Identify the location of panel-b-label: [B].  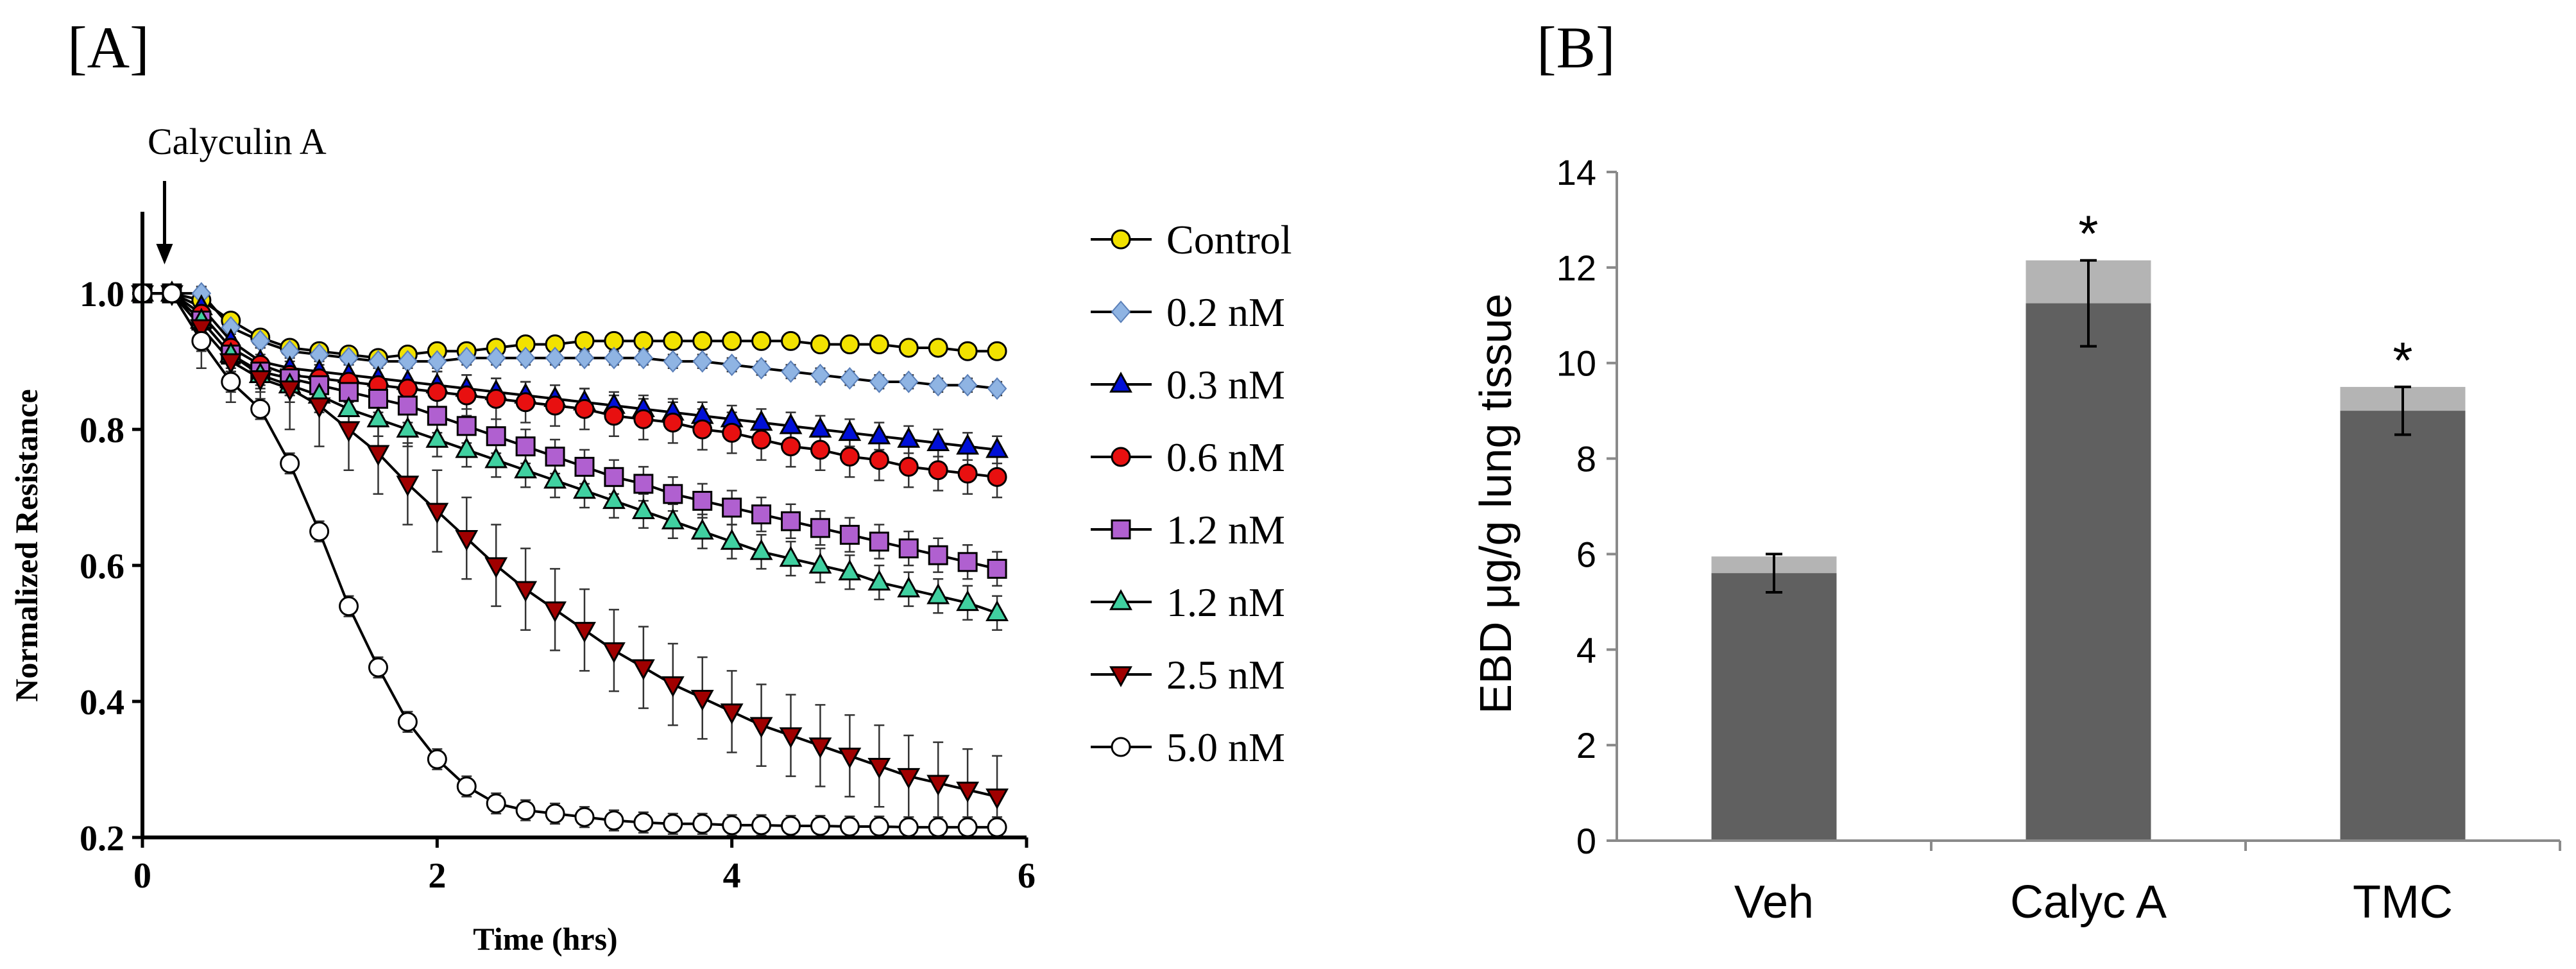
(1577, 47).